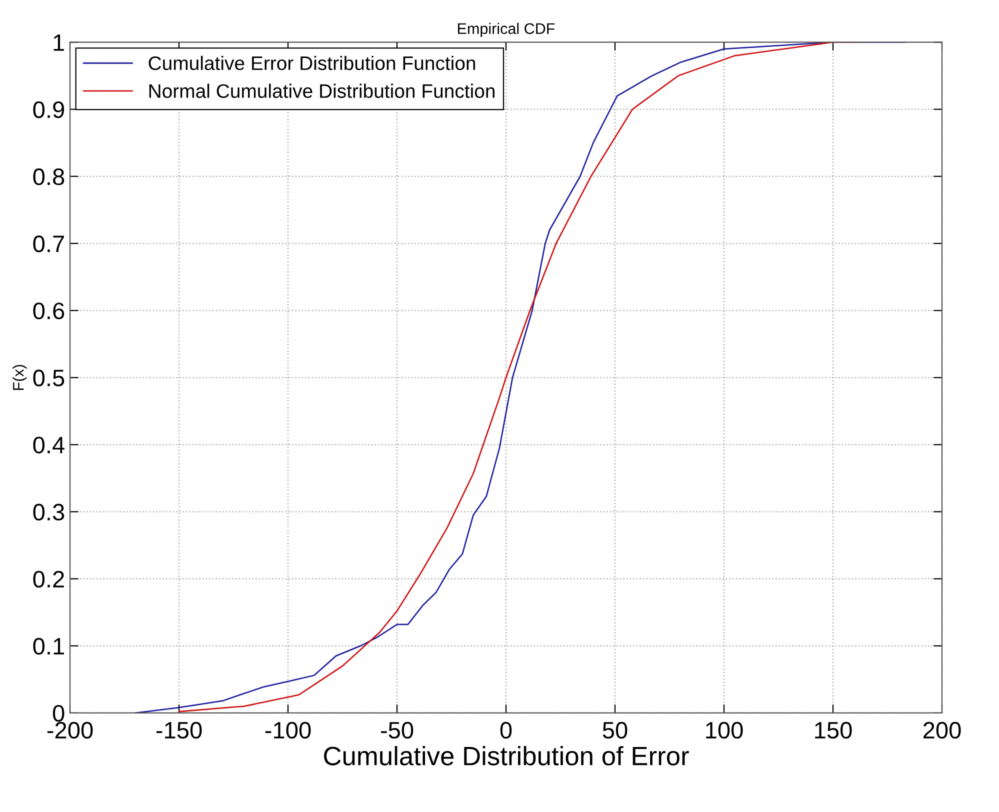 The width and height of the screenshot is (999, 812). What do you see at coordinates (58, 713) in the screenshot?
I see `y-tick-label: 0` at bounding box center [58, 713].